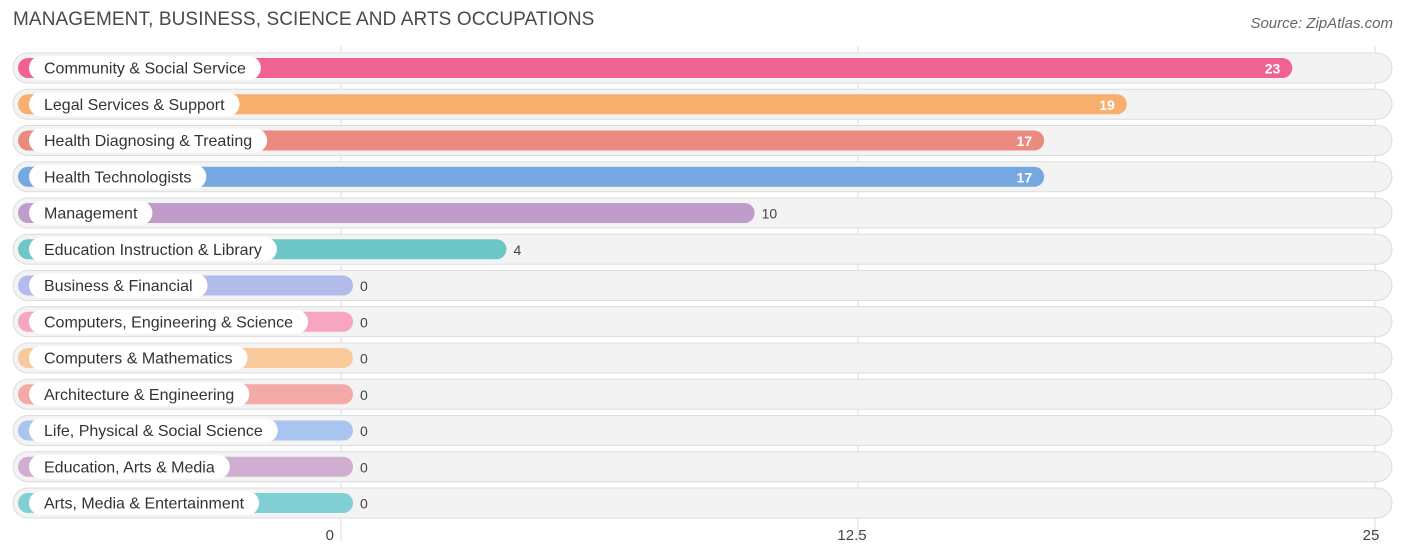 The image size is (1406, 558). I want to click on bar-row: Legal Services & Support 19, so click(702, 104).